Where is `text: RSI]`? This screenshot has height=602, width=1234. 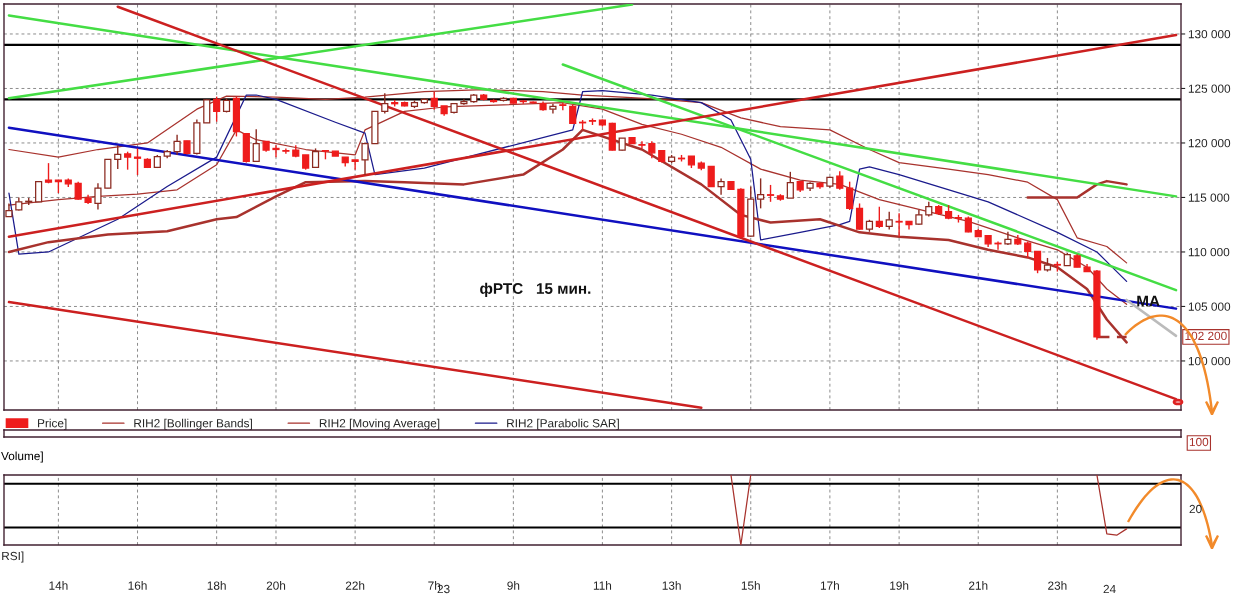
text: RSI] is located at coordinates (13, 557).